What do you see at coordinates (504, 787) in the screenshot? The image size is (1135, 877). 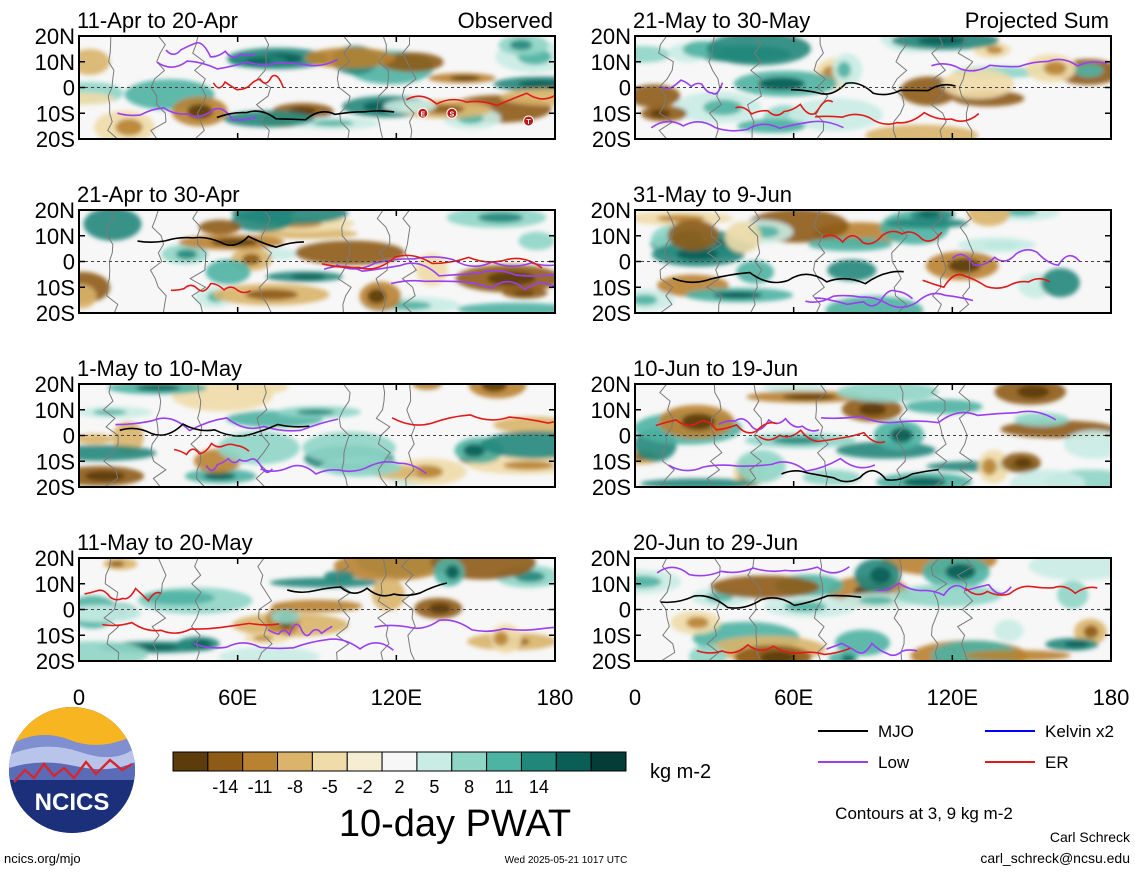 I see `colorbar-tick-label: 11` at bounding box center [504, 787].